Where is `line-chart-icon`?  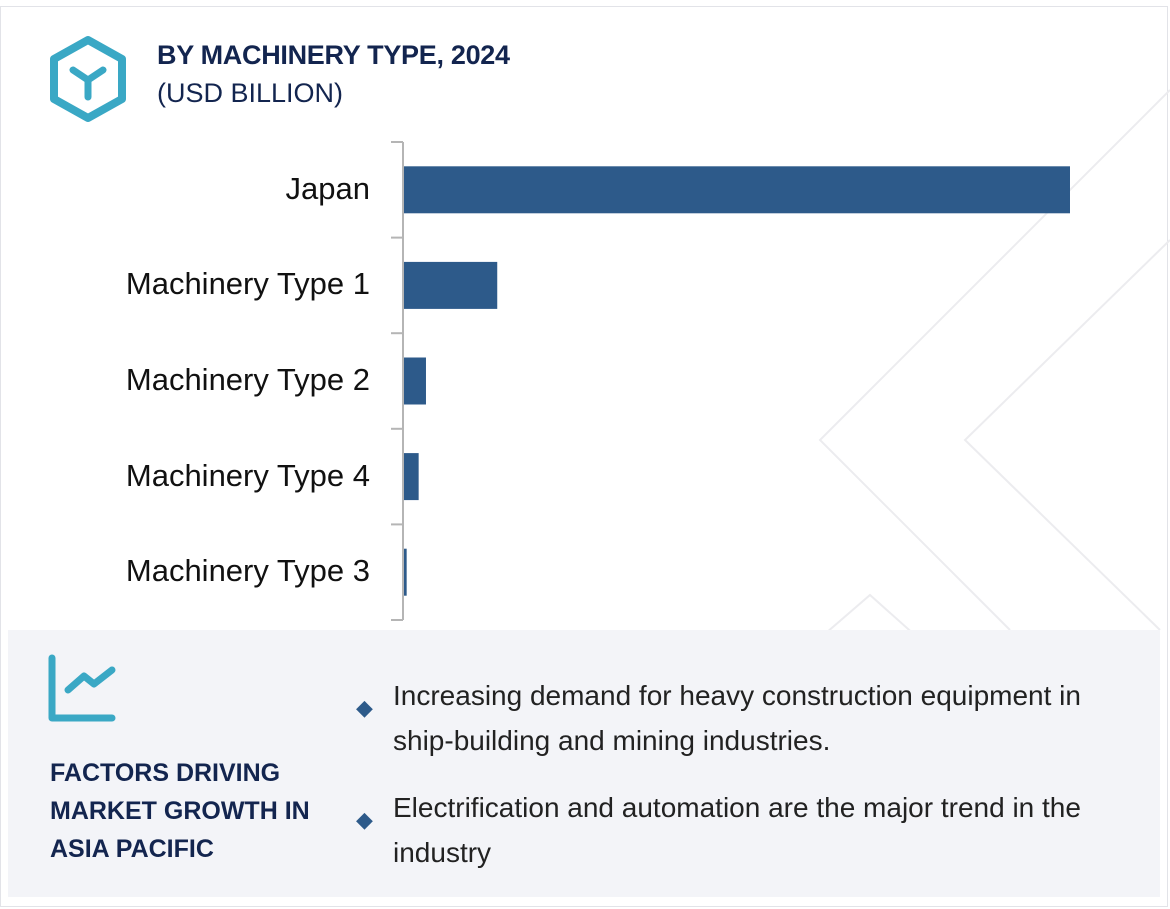
line-chart-icon is located at coordinates (82, 688).